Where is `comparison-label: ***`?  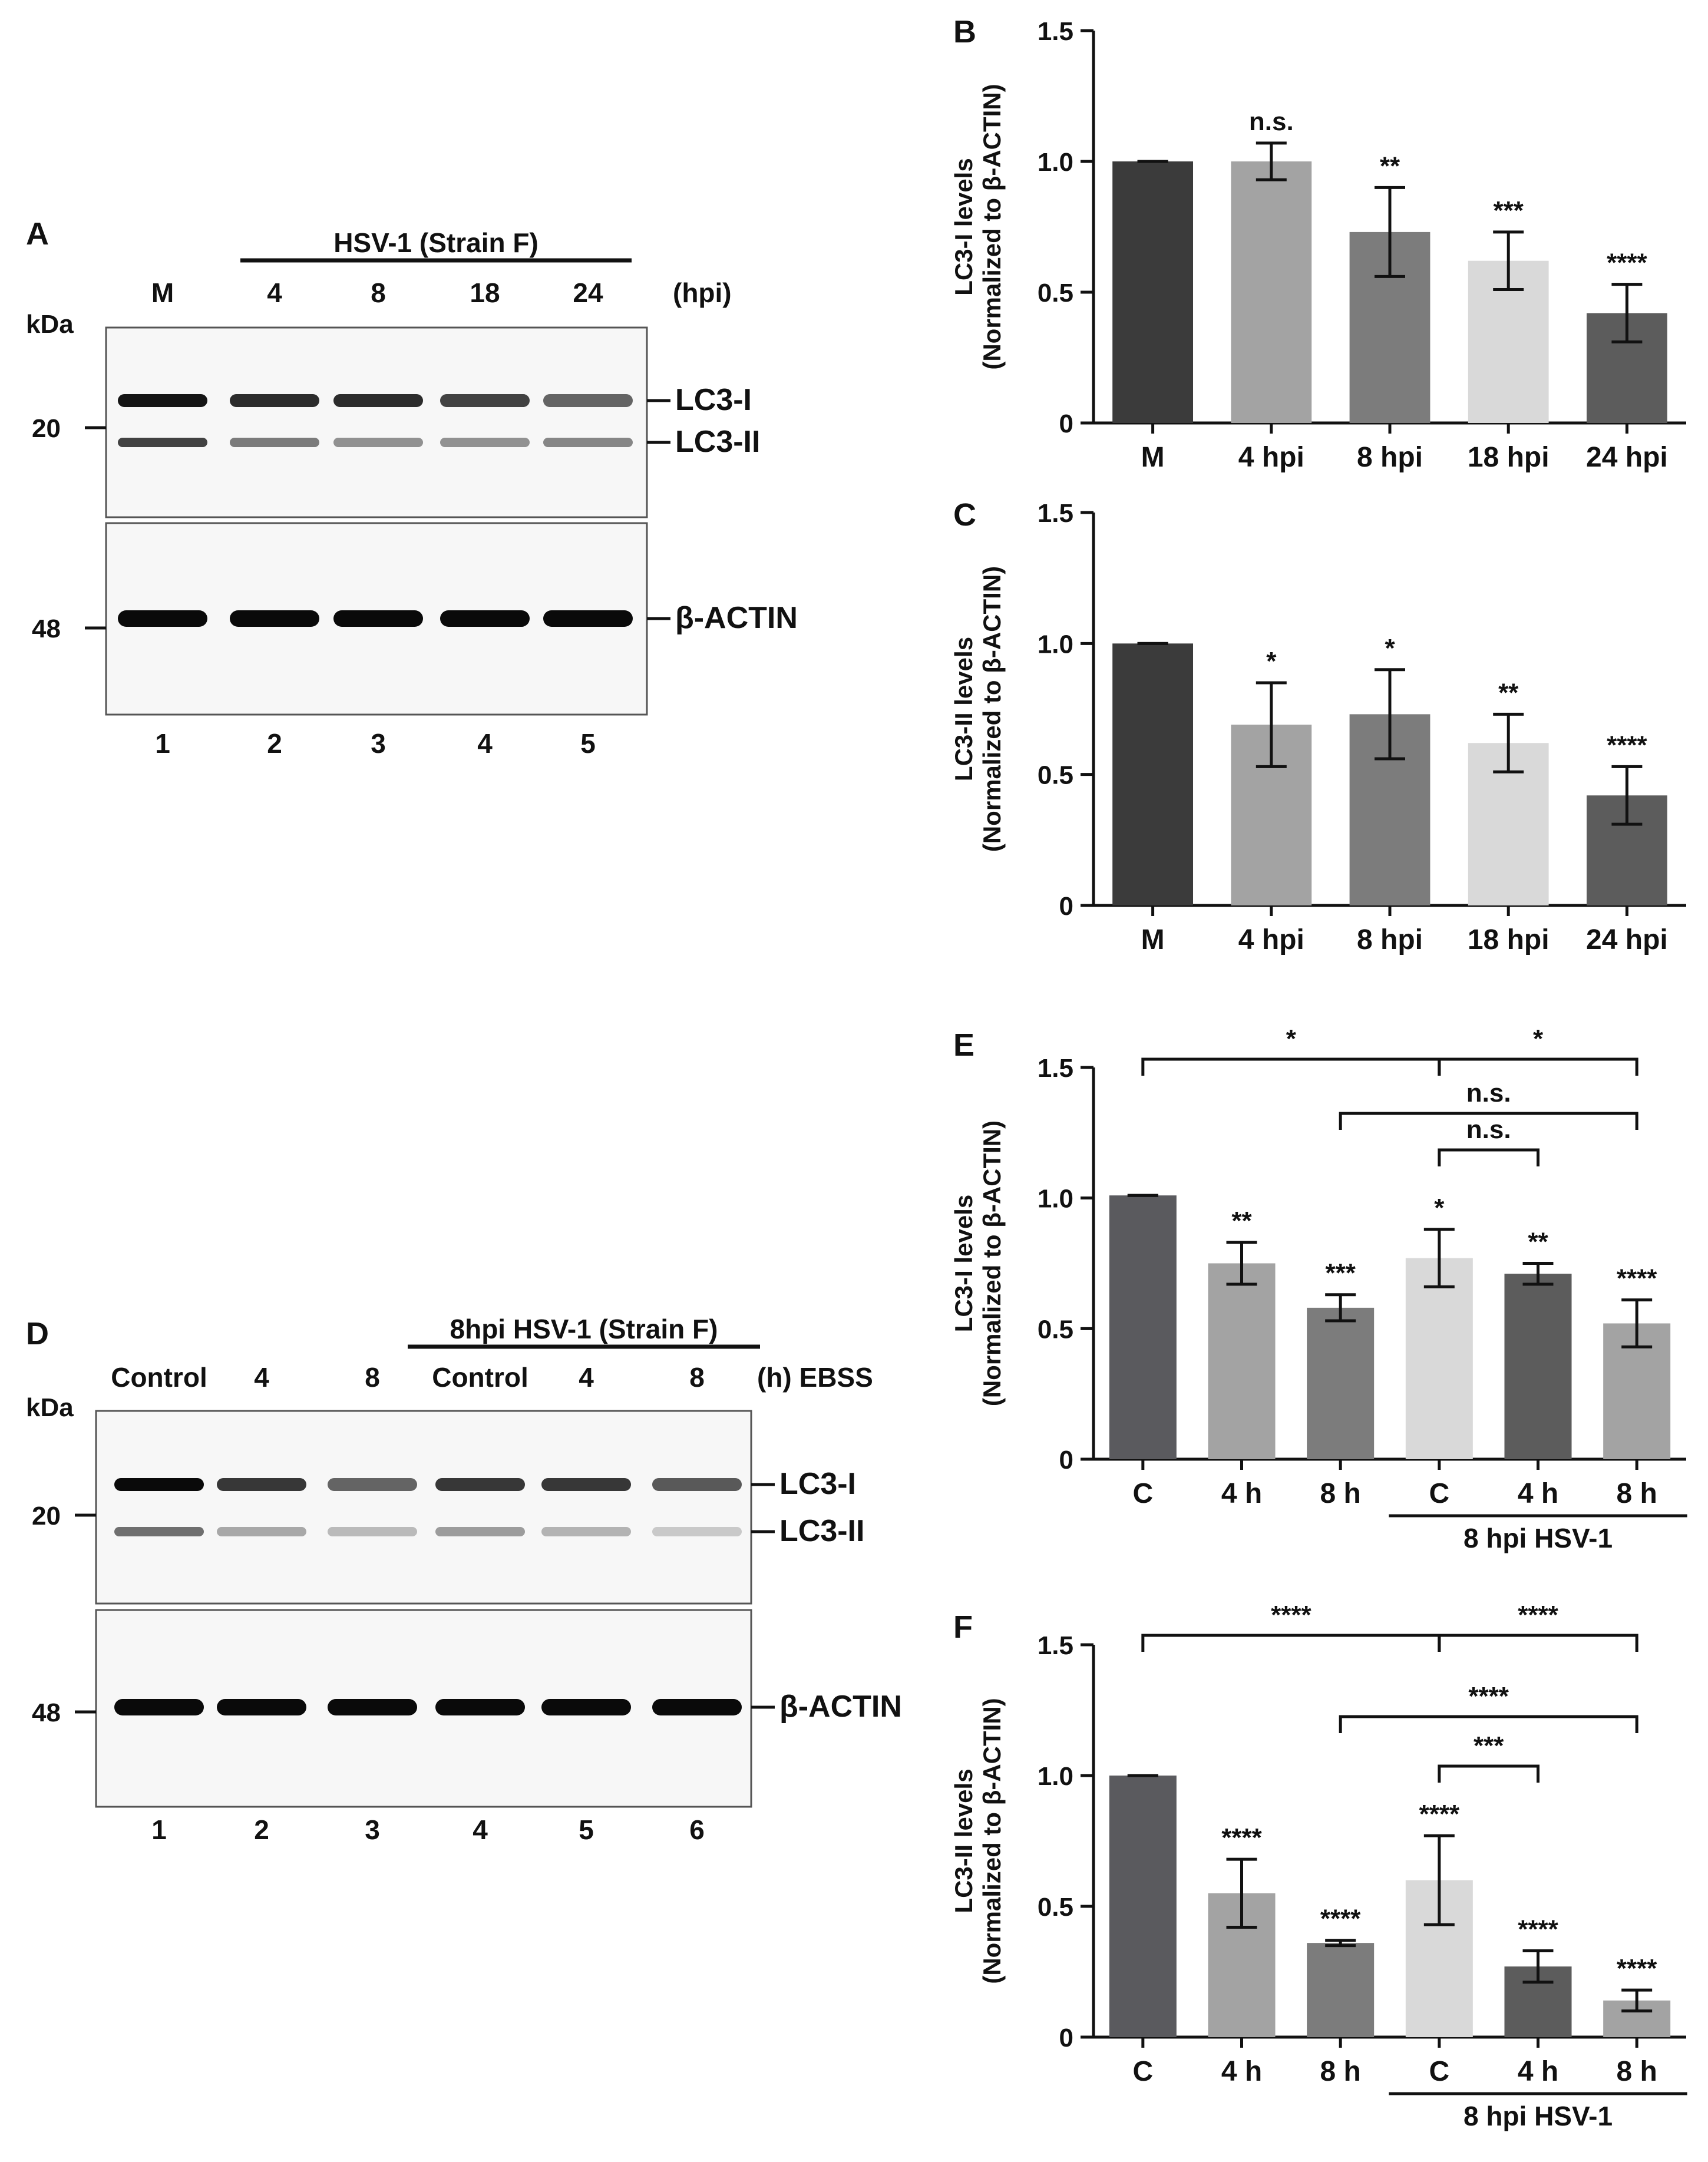 comparison-label: *** is located at coordinates (1489, 1745).